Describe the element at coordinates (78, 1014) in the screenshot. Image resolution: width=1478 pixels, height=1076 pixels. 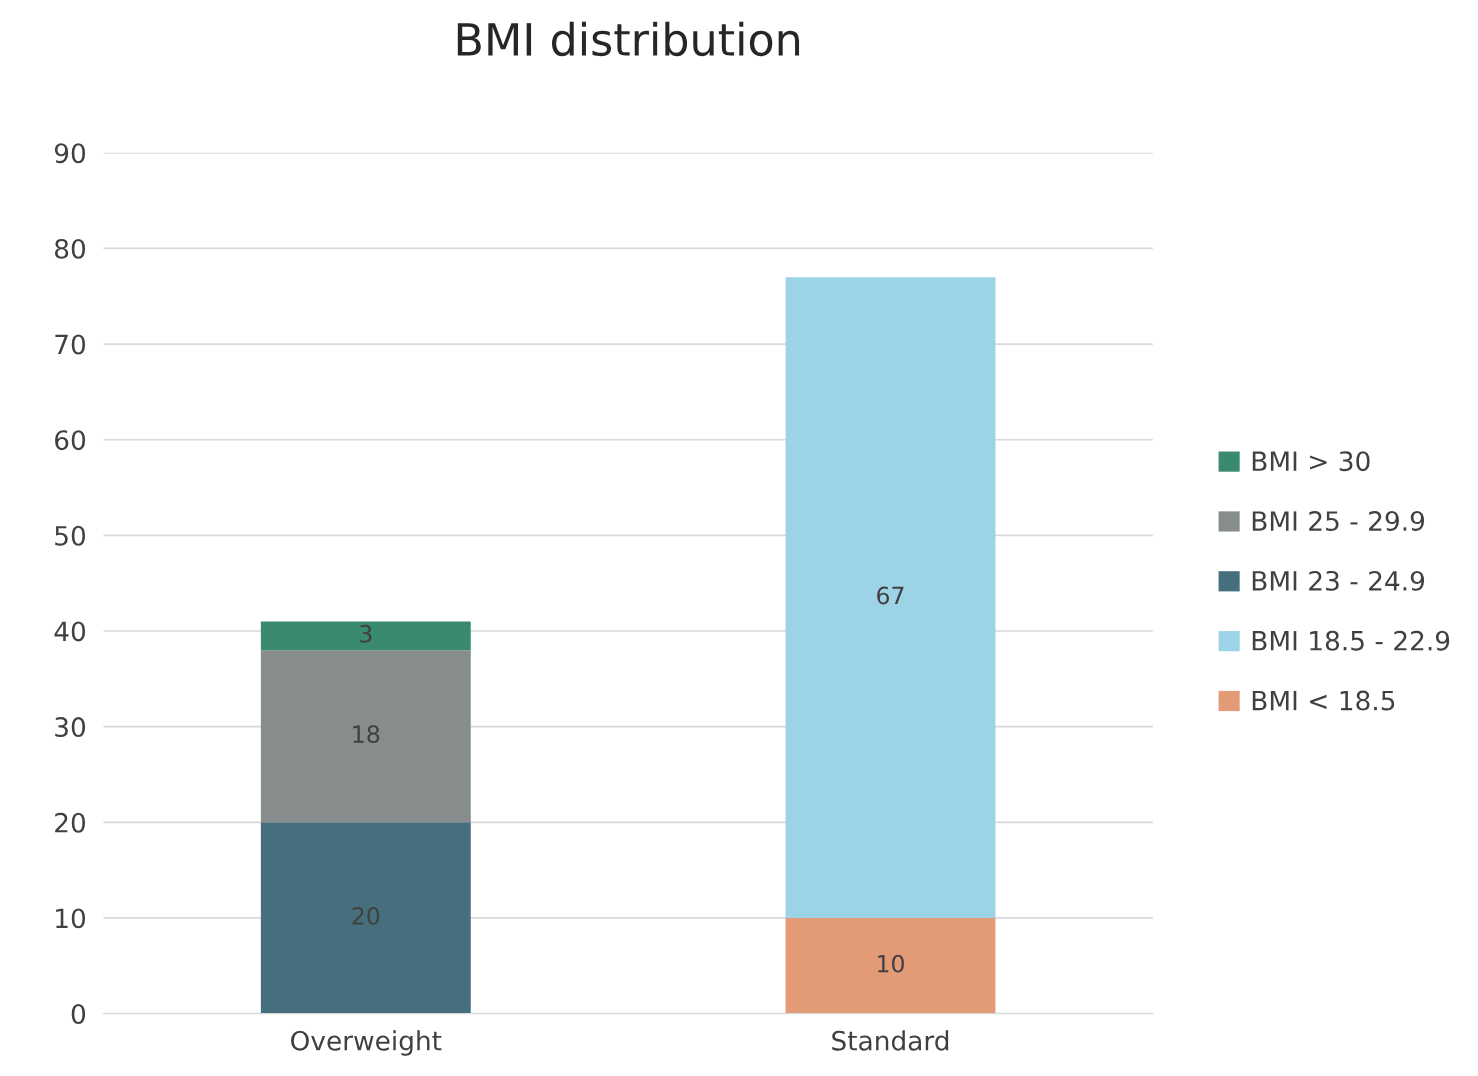
I see `y-tick-label: 0` at that location.